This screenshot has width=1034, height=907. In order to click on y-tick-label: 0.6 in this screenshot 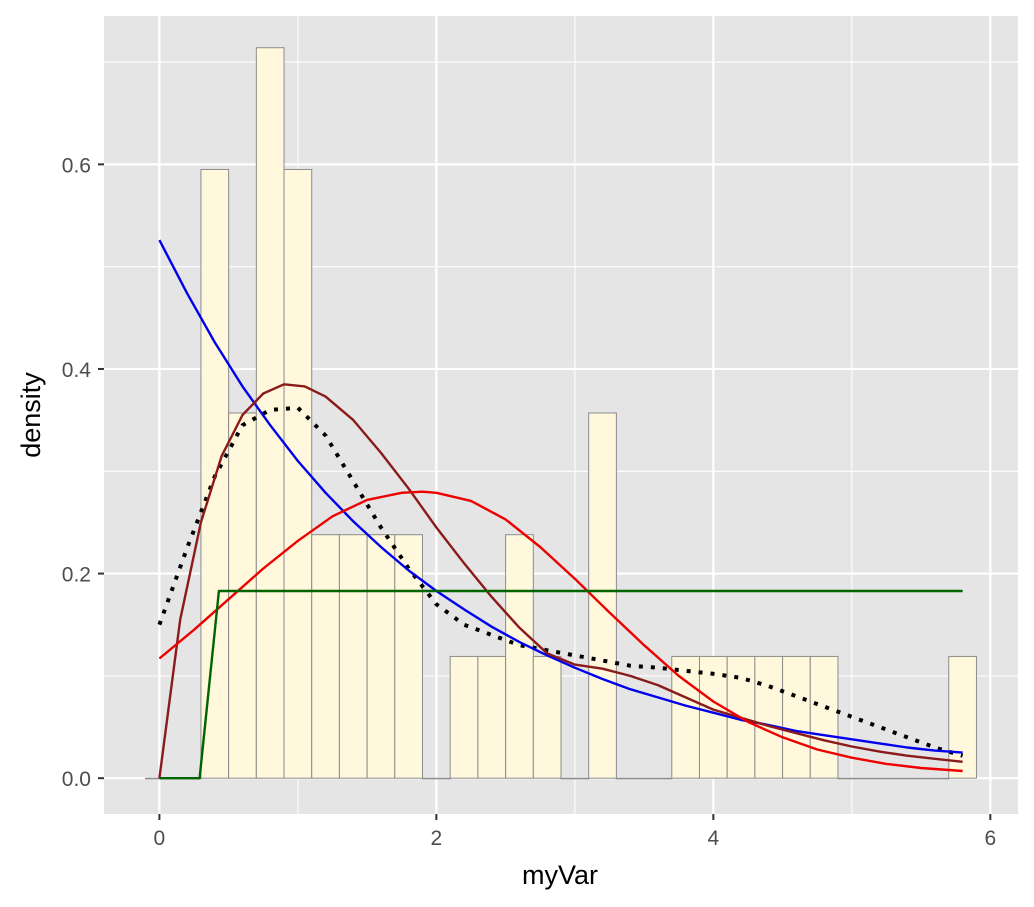, I will do `click(76, 165)`.